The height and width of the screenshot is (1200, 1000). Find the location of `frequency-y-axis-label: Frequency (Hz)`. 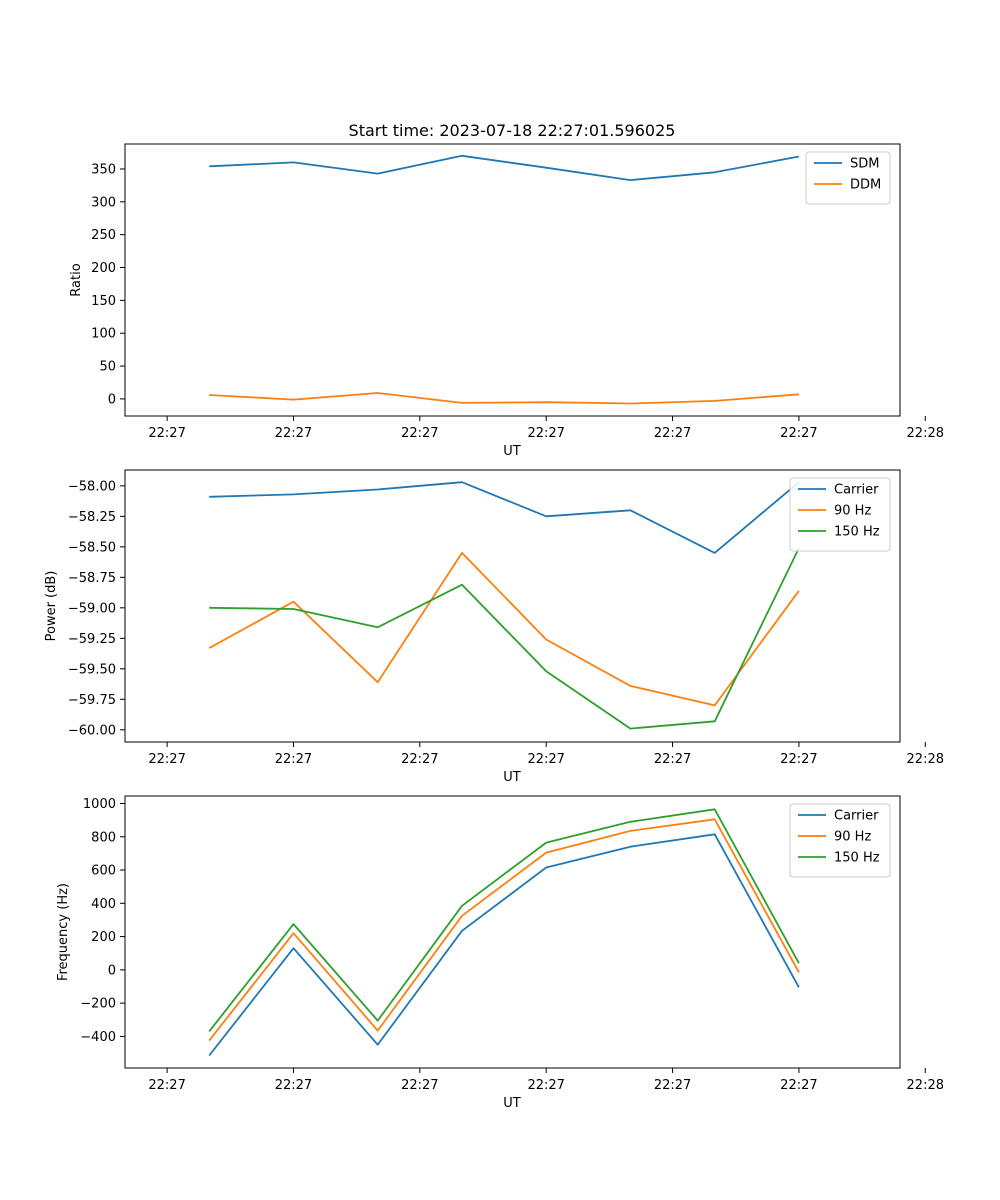

frequency-y-axis-label: Frequency (Hz) is located at coordinates (63, 932).